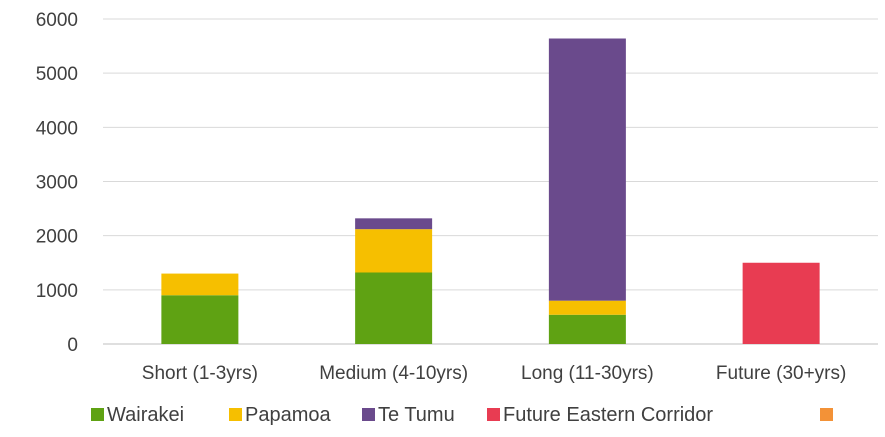  What do you see at coordinates (608, 415) in the screenshot?
I see `legend-label: Future Eastern Corridor` at bounding box center [608, 415].